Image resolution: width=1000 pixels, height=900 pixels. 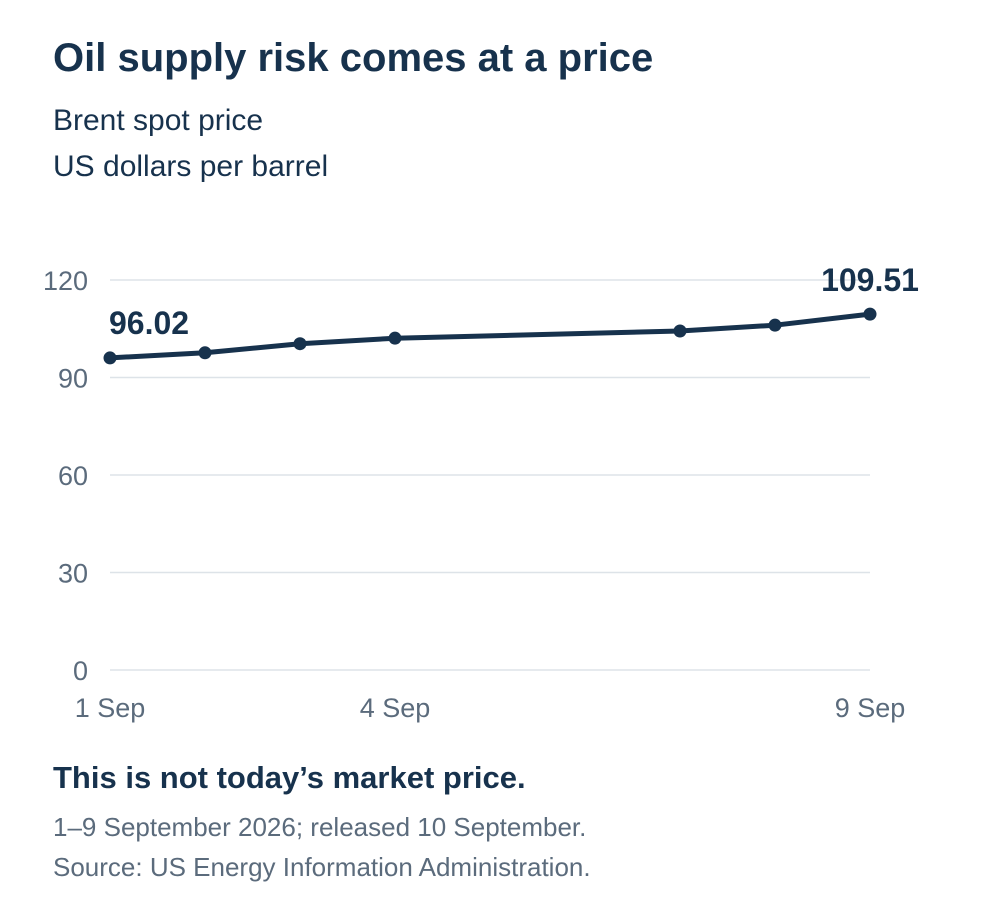 What do you see at coordinates (191, 166) in the screenshot?
I see `chart-units: US dollars per barrel` at bounding box center [191, 166].